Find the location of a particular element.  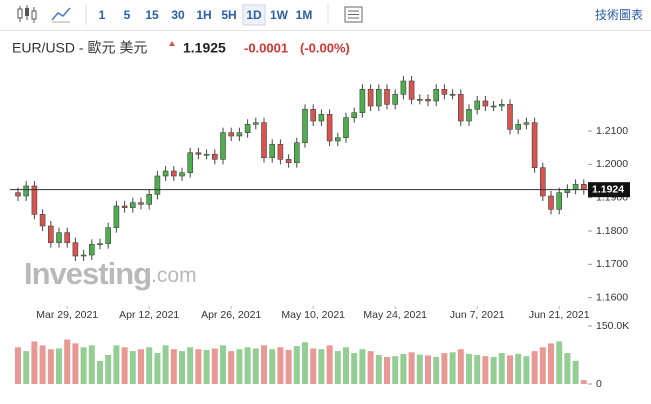

interval-button: 1W is located at coordinates (279, 15).